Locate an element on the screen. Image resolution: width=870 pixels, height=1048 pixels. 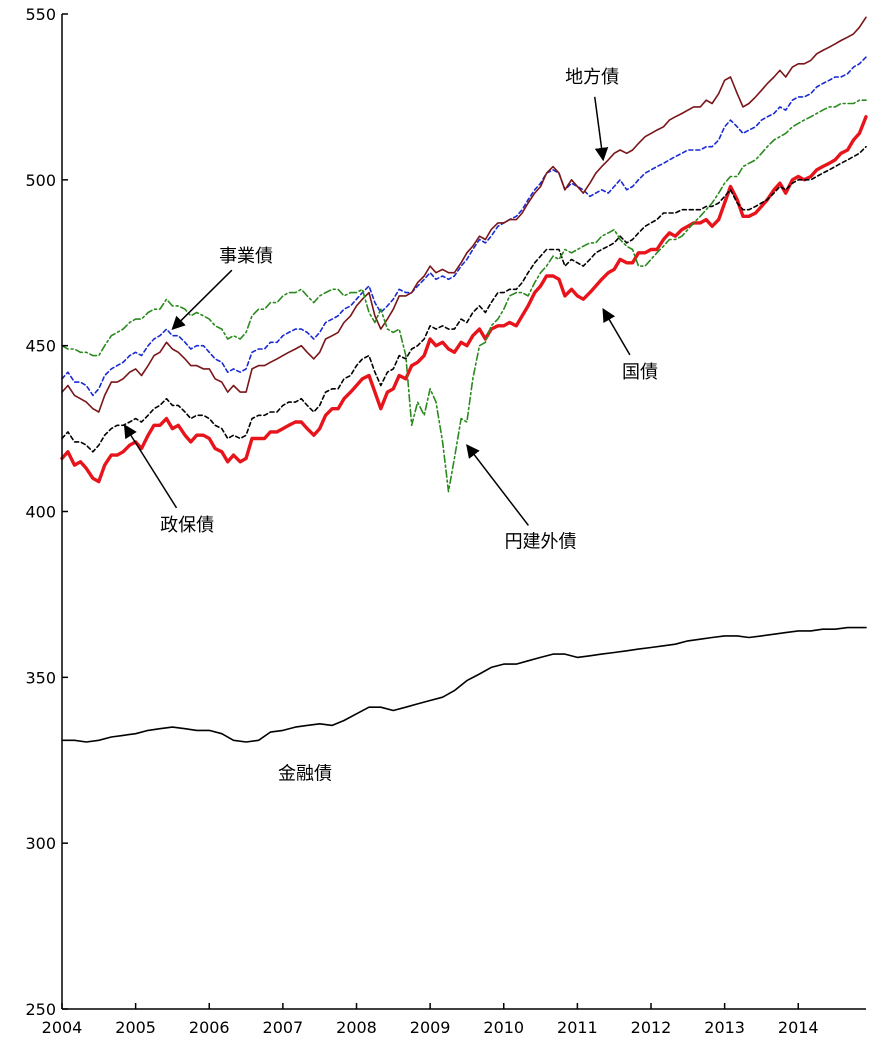
x-tick-label: 2009 is located at coordinates (430, 1027).